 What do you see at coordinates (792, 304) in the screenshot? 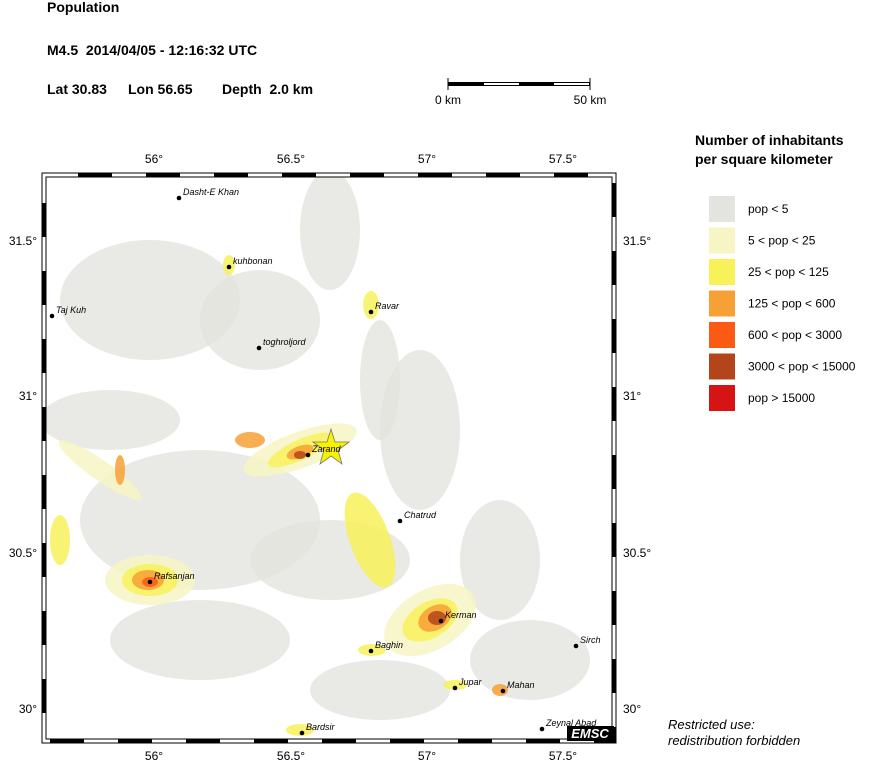
I see `legend-label: 125 < pop < 600` at bounding box center [792, 304].